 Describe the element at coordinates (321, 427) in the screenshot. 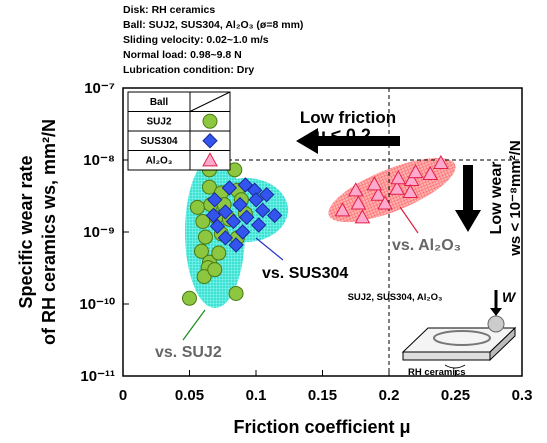

I see `x-axis-title: Friction coefficient μ` at that location.